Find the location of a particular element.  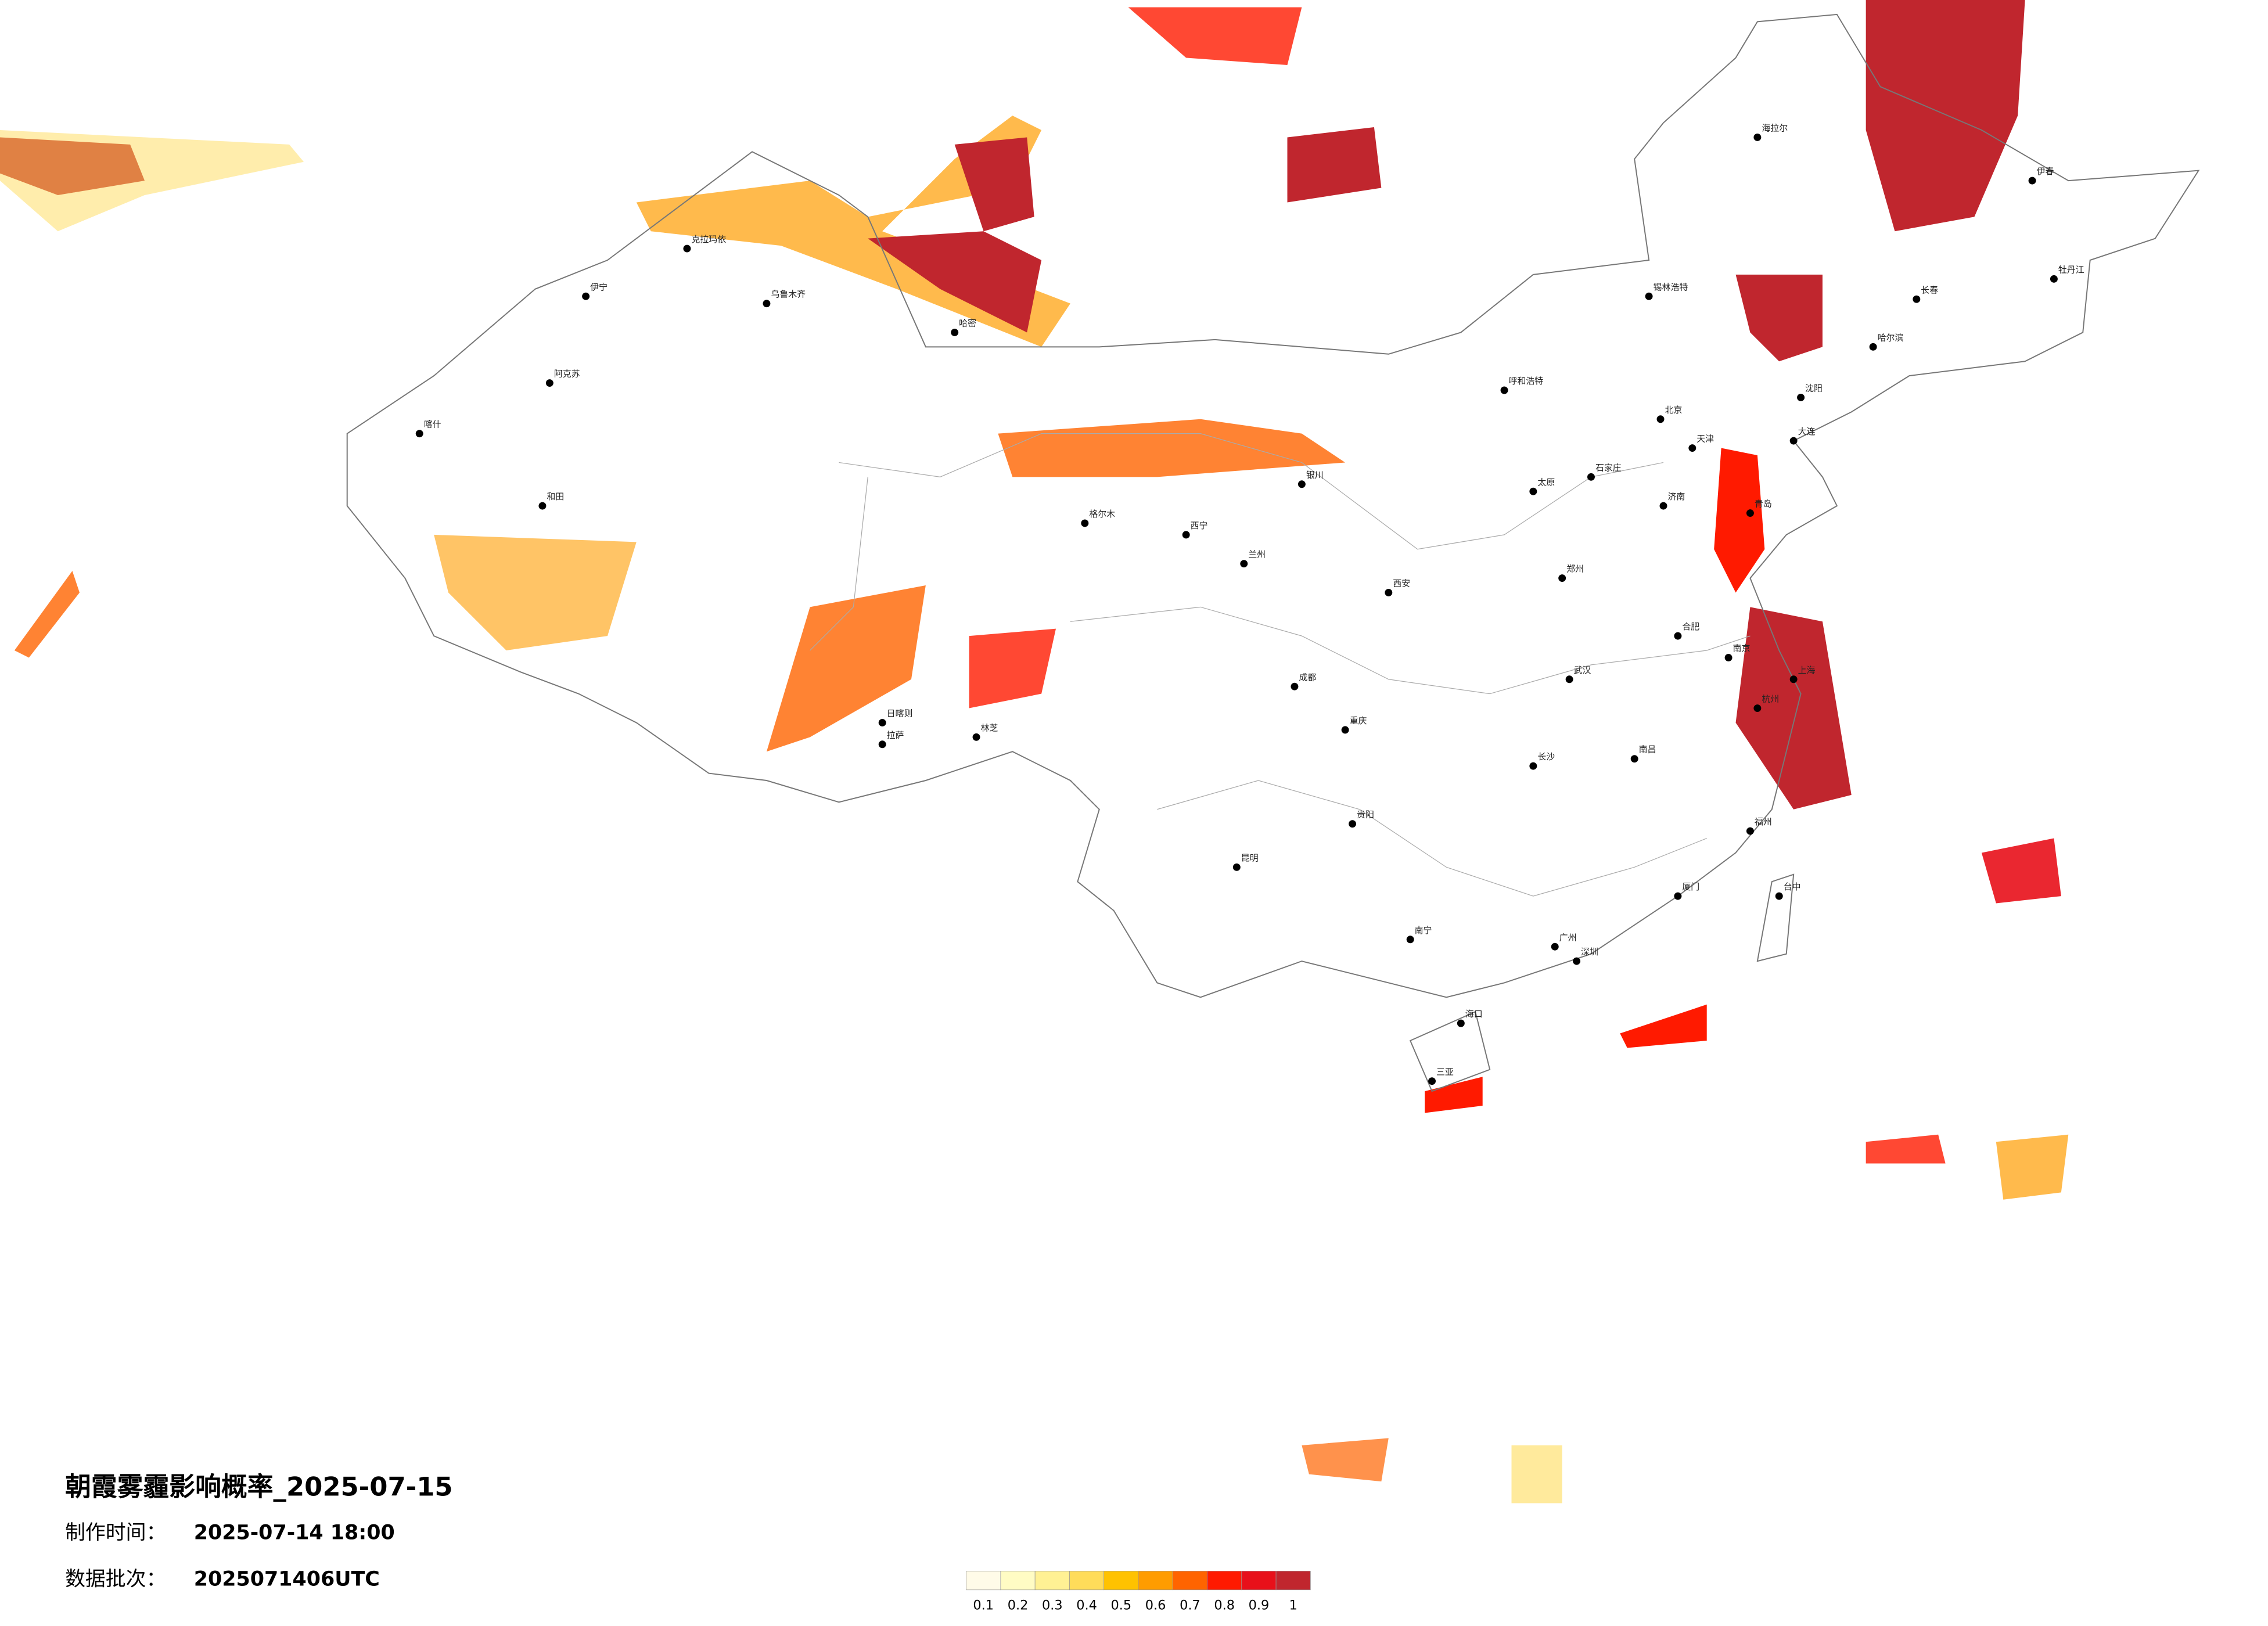

city-label: 兰州 is located at coordinates (1257, 554).